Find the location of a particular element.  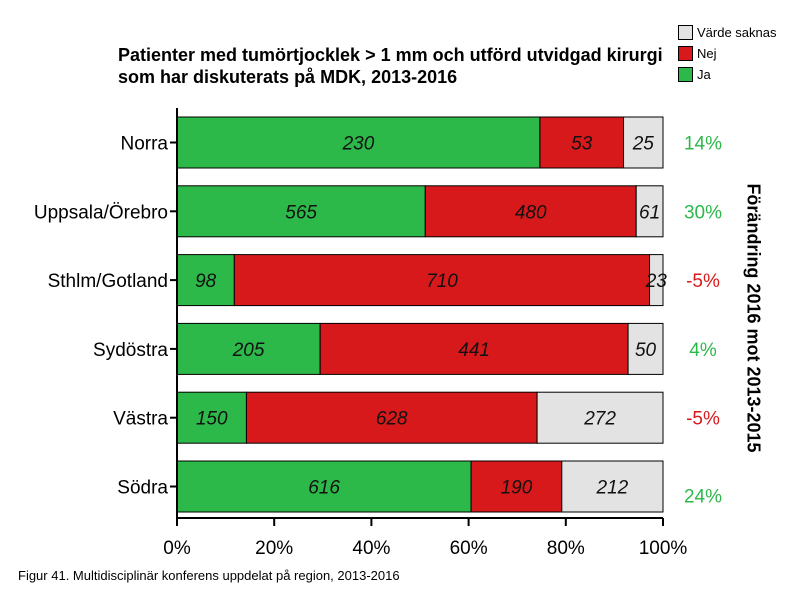

data-label-nej-syd-stra: 441 is located at coordinates (474, 350).